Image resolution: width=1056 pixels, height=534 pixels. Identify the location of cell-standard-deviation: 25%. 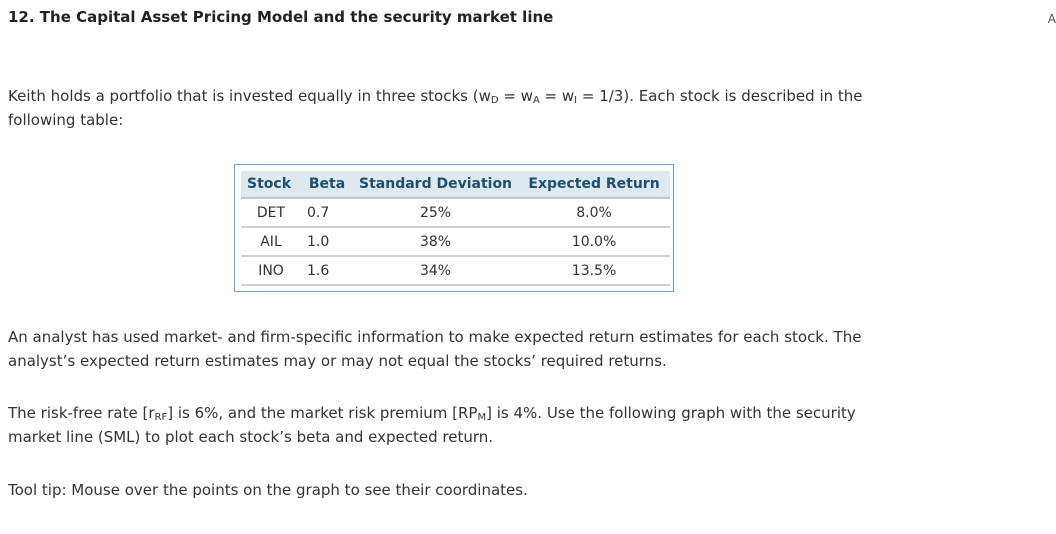
(436, 213).